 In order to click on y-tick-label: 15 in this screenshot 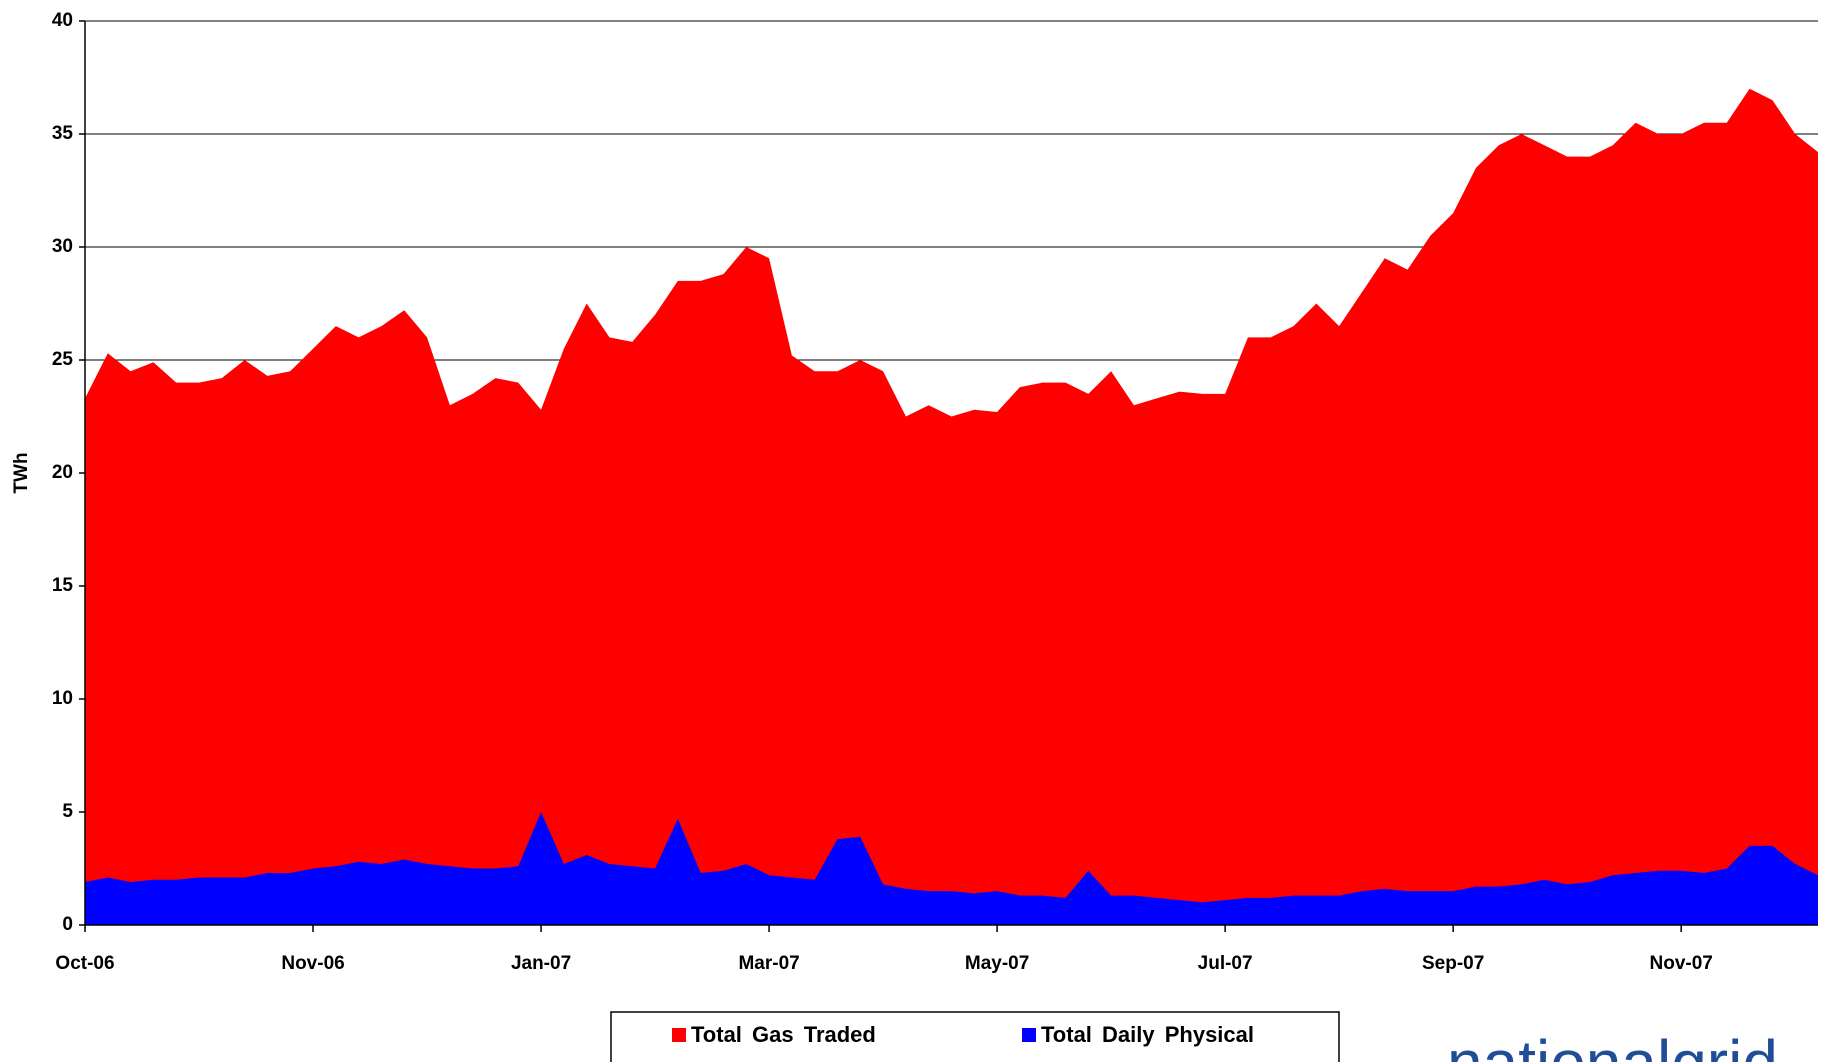, I will do `click(63, 585)`.